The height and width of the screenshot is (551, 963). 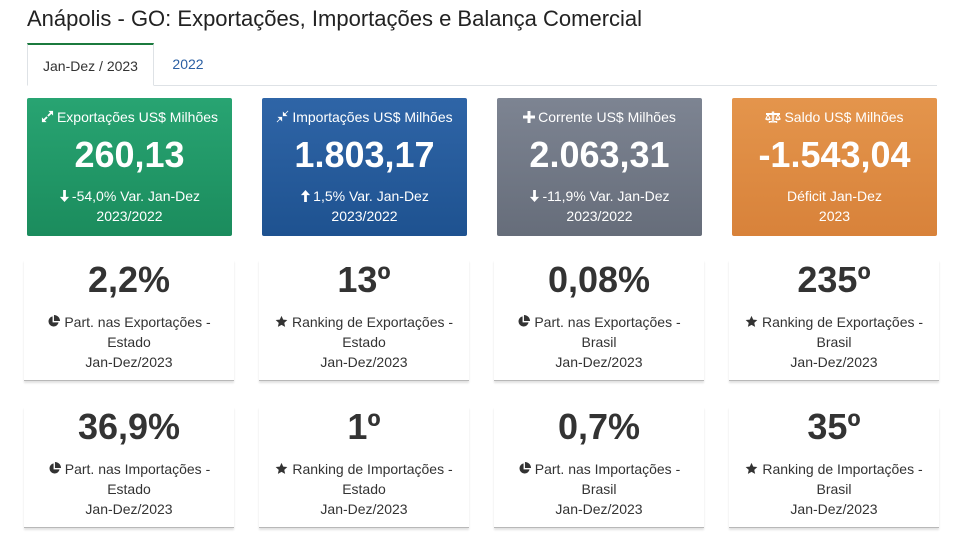 What do you see at coordinates (306, 196) in the screenshot?
I see `arrow-up-icon` at bounding box center [306, 196].